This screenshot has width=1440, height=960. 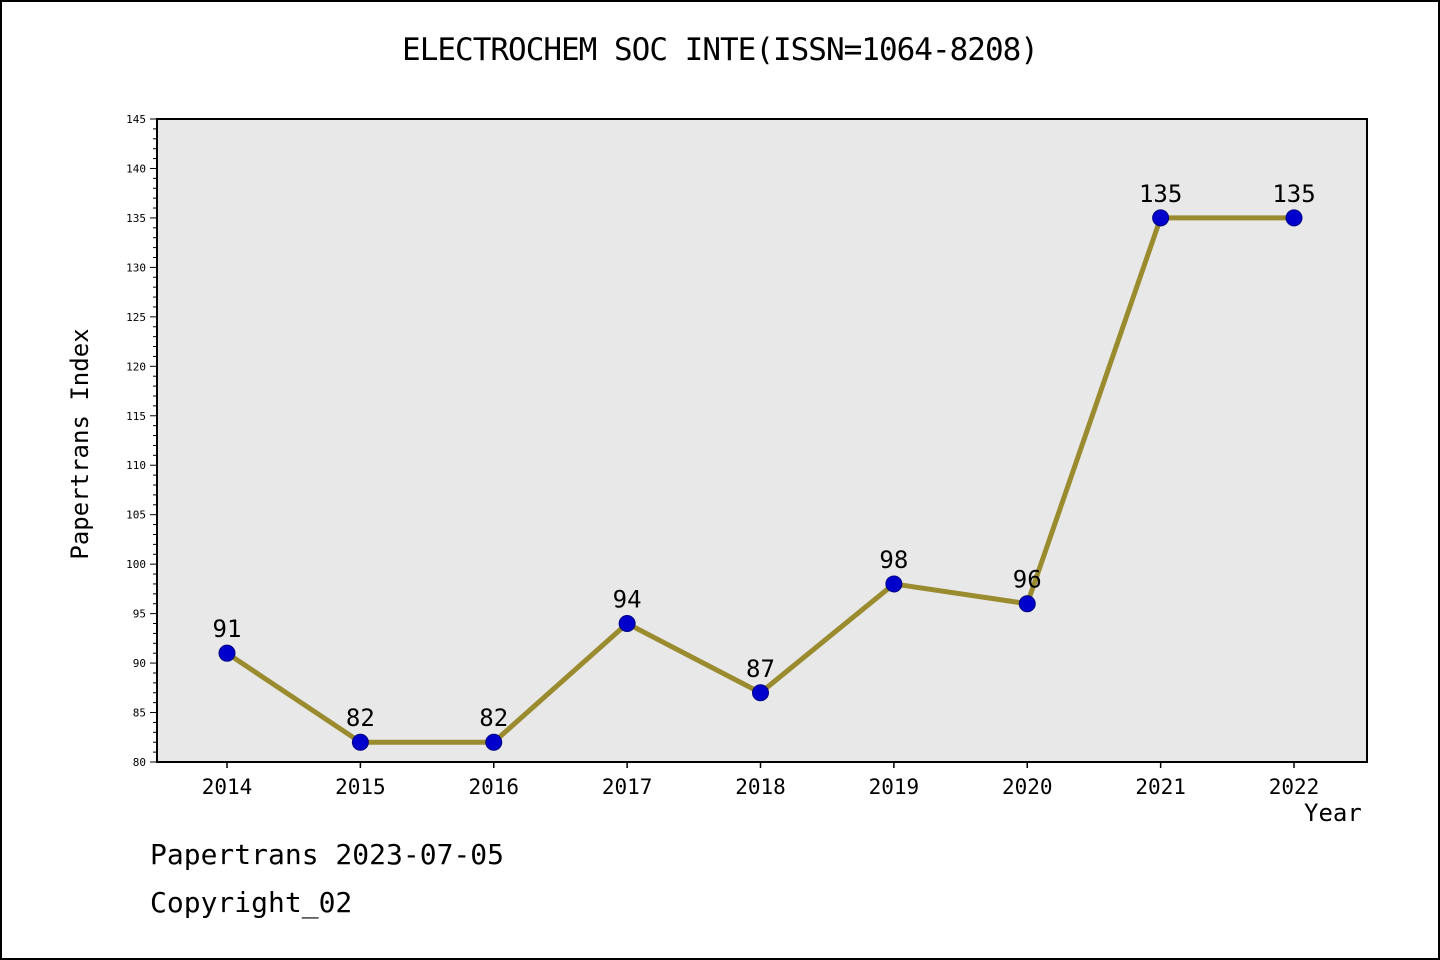 I want to click on x-axis-label: Year, so click(x=1333, y=813).